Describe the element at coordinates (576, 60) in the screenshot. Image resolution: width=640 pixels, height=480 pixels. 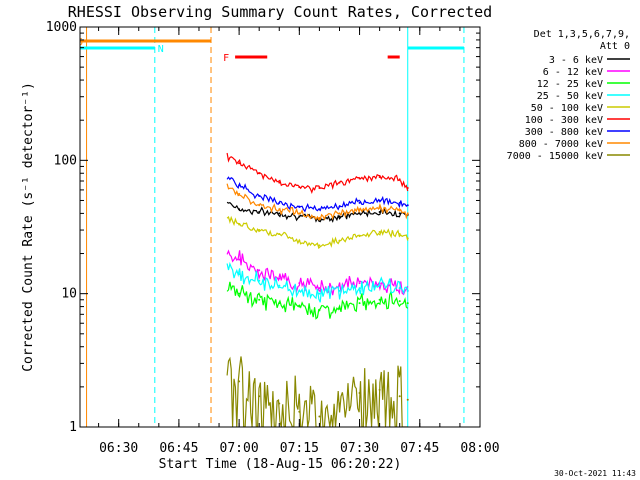
I see `legend-label-0: 3 - 6 keV` at that location.